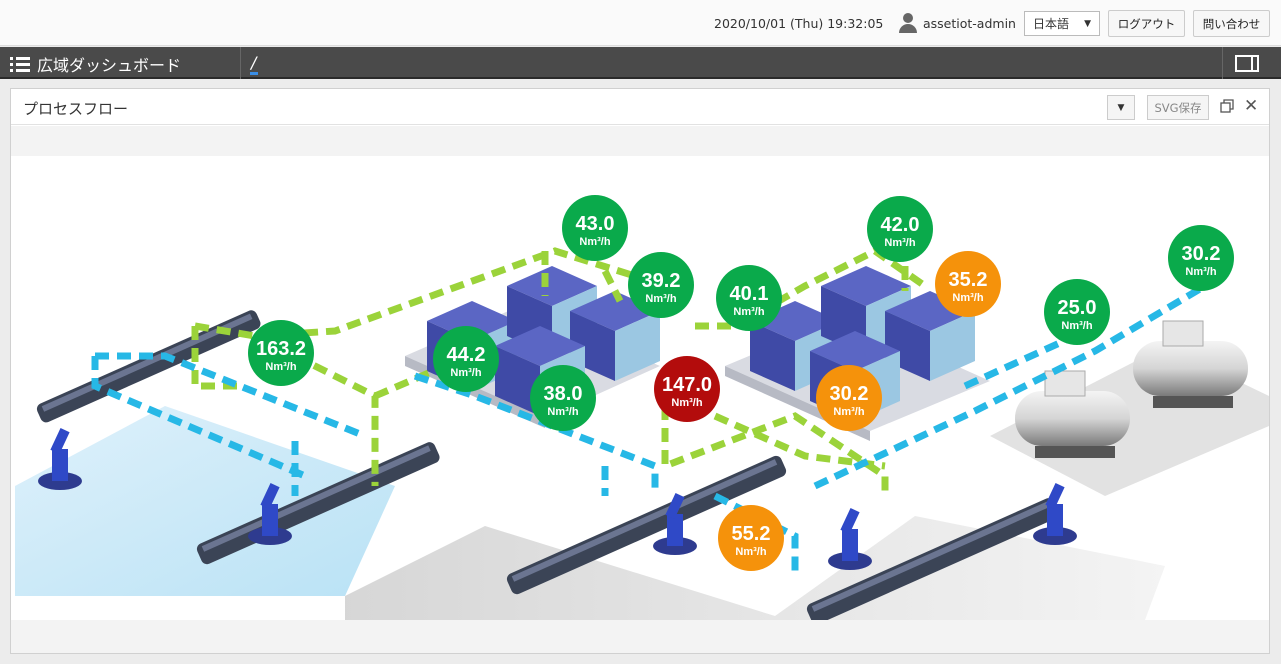 The height and width of the screenshot is (664, 1281). I want to click on gas-tank, so click(1190, 364).